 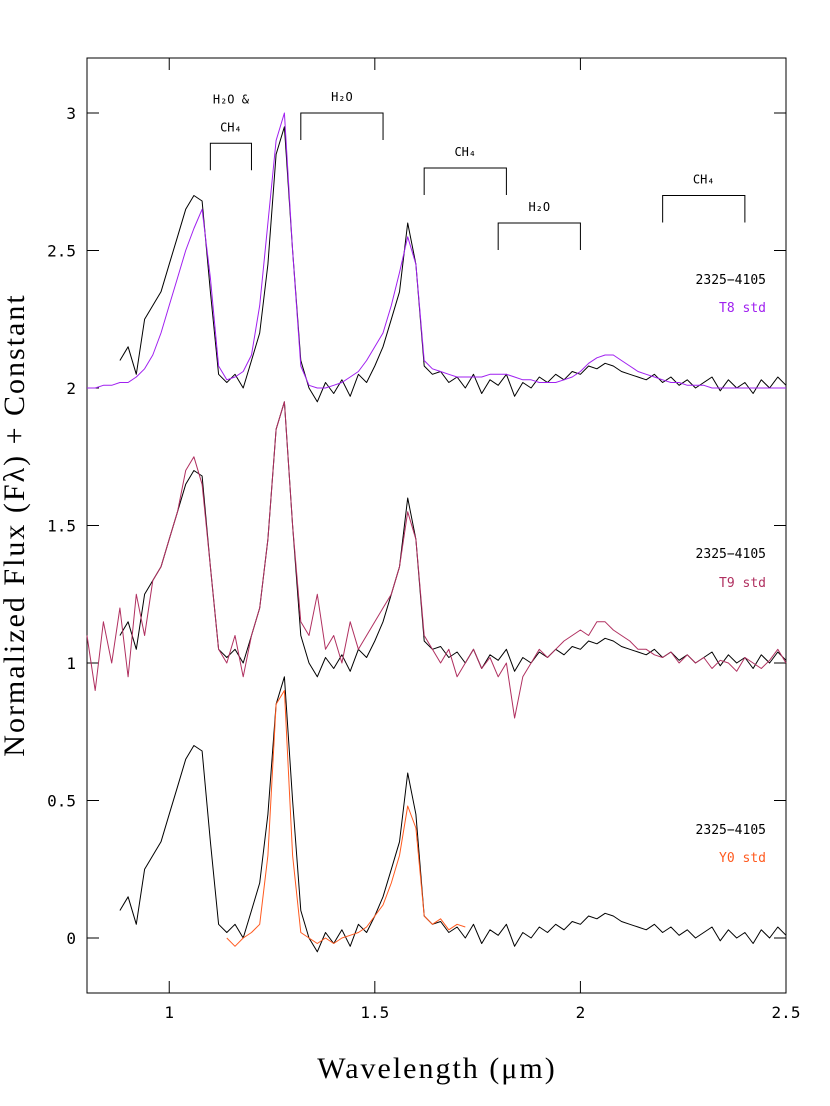 I want to click on y-tick-label: 1, so click(x=71, y=663).